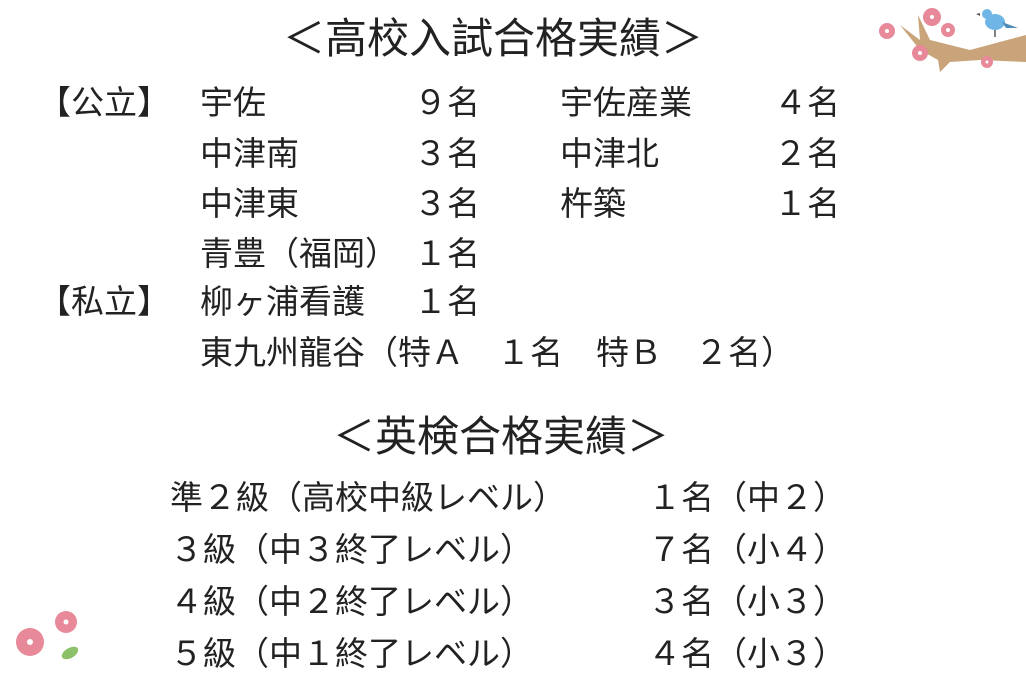 Image resolution: width=1026 pixels, height=684 pixels. I want to click on school-name: 宇佐産業, so click(626, 102).